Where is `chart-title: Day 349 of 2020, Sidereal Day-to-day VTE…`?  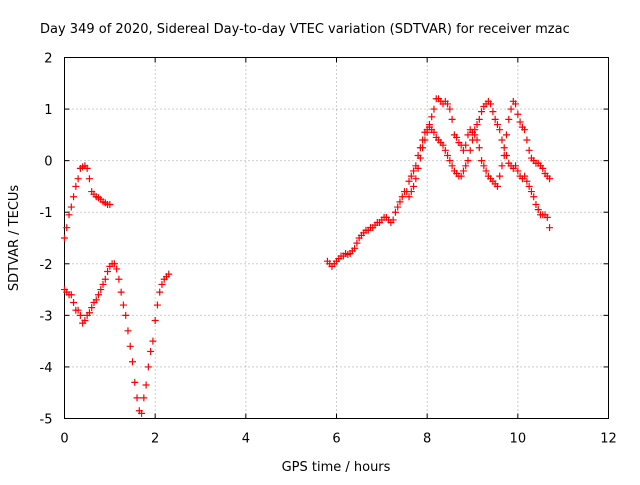
chart-title: Day 349 of 2020, Sidereal Day-to-day VTE… is located at coordinates (305, 29).